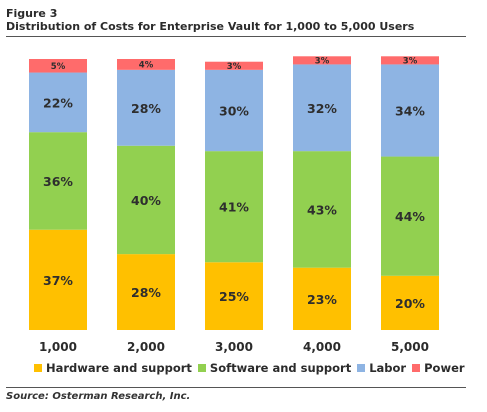  I want to click on data-label: 30%, so click(234, 110).